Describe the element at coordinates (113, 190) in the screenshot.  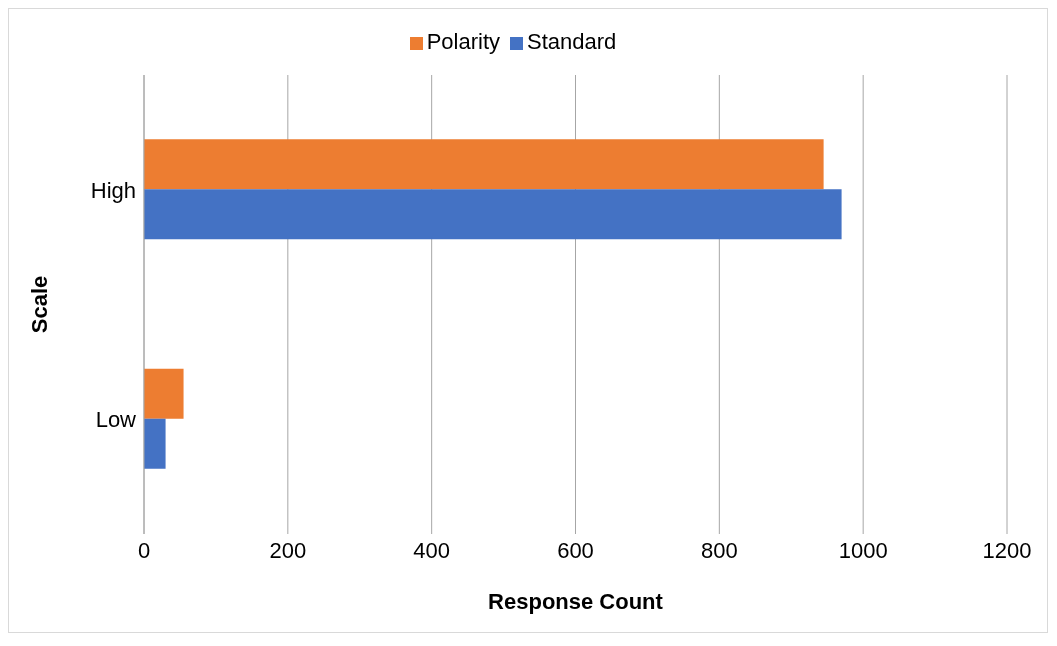
I see `y-tick-label: High` at that location.